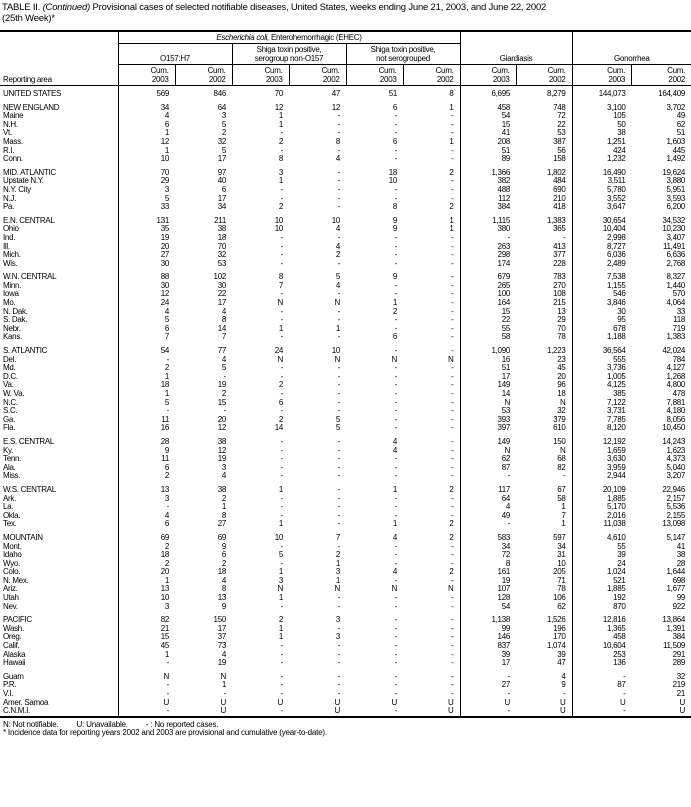 Image resolution: width=691 pixels, height=807 pixels. I want to click on cell-value: 14, so click(487, 394).